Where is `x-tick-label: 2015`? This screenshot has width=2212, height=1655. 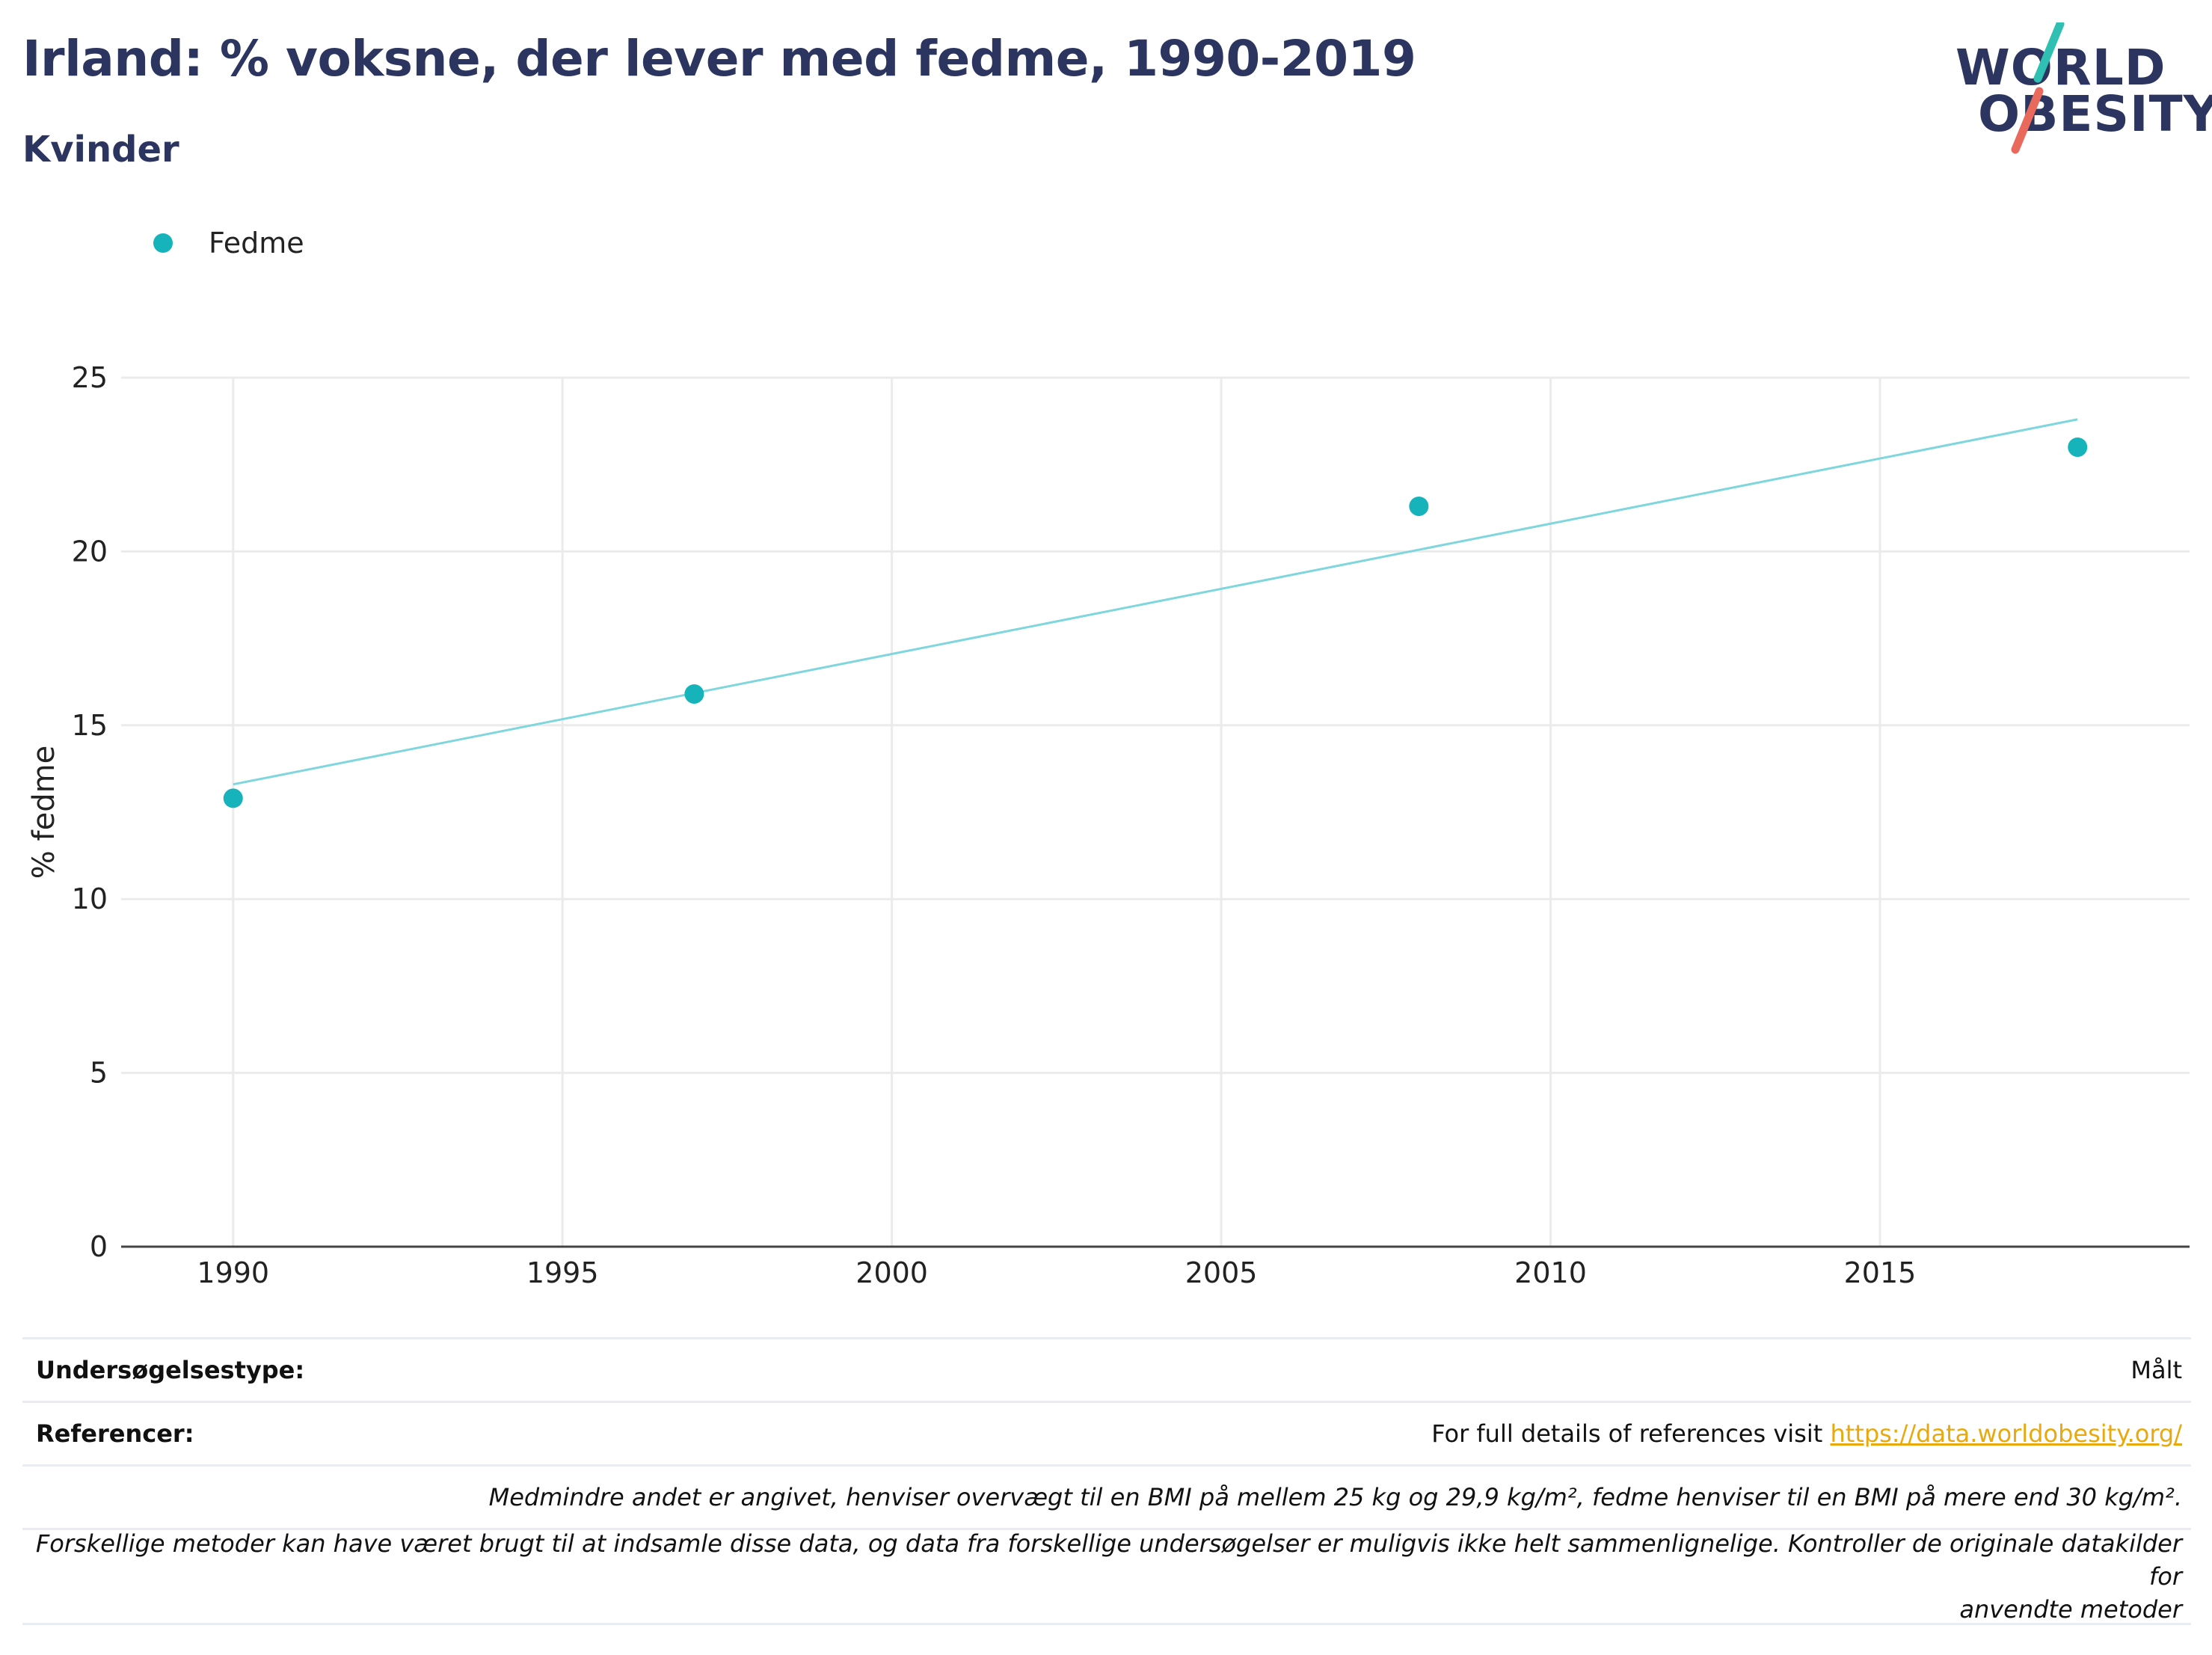
x-tick-label: 2015 is located at coordinates (1880, 1272).